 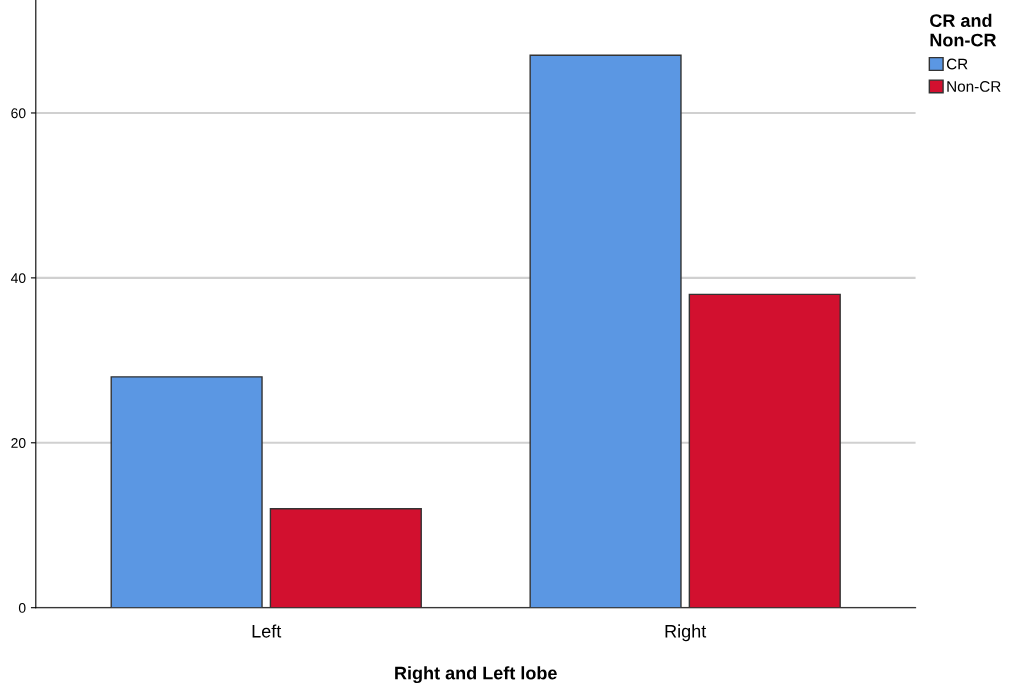 What do you see at coordinates (18, 278) in the screenshot?
I see `y-tick-label: 40` at bounding box center [18, 278].